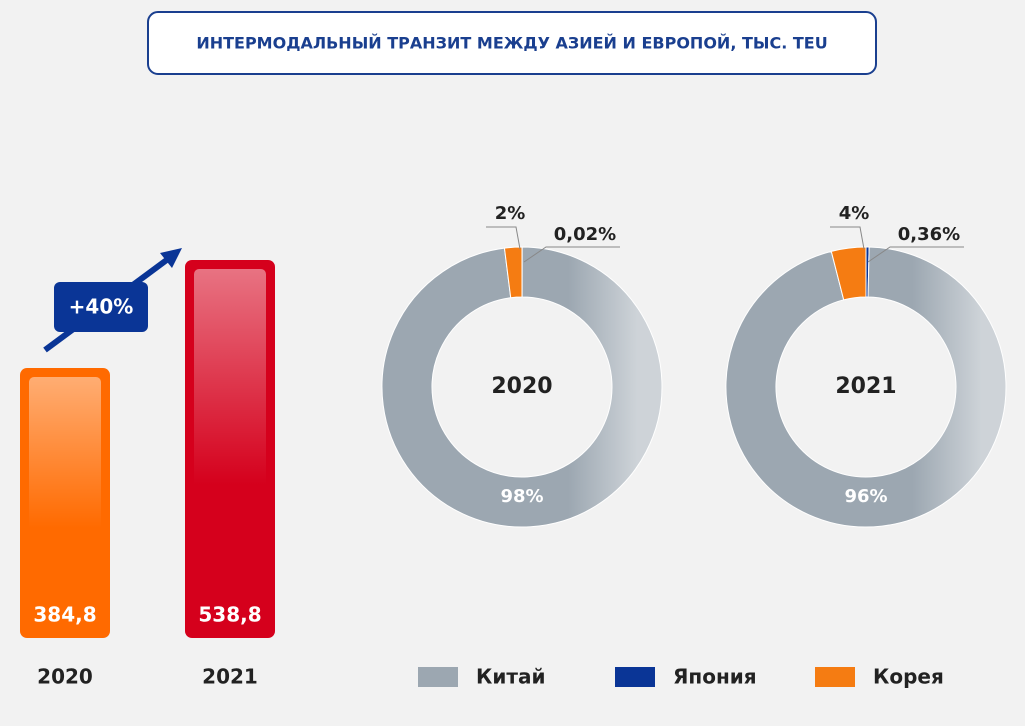  I want to click on title-box, so click(512, 43).